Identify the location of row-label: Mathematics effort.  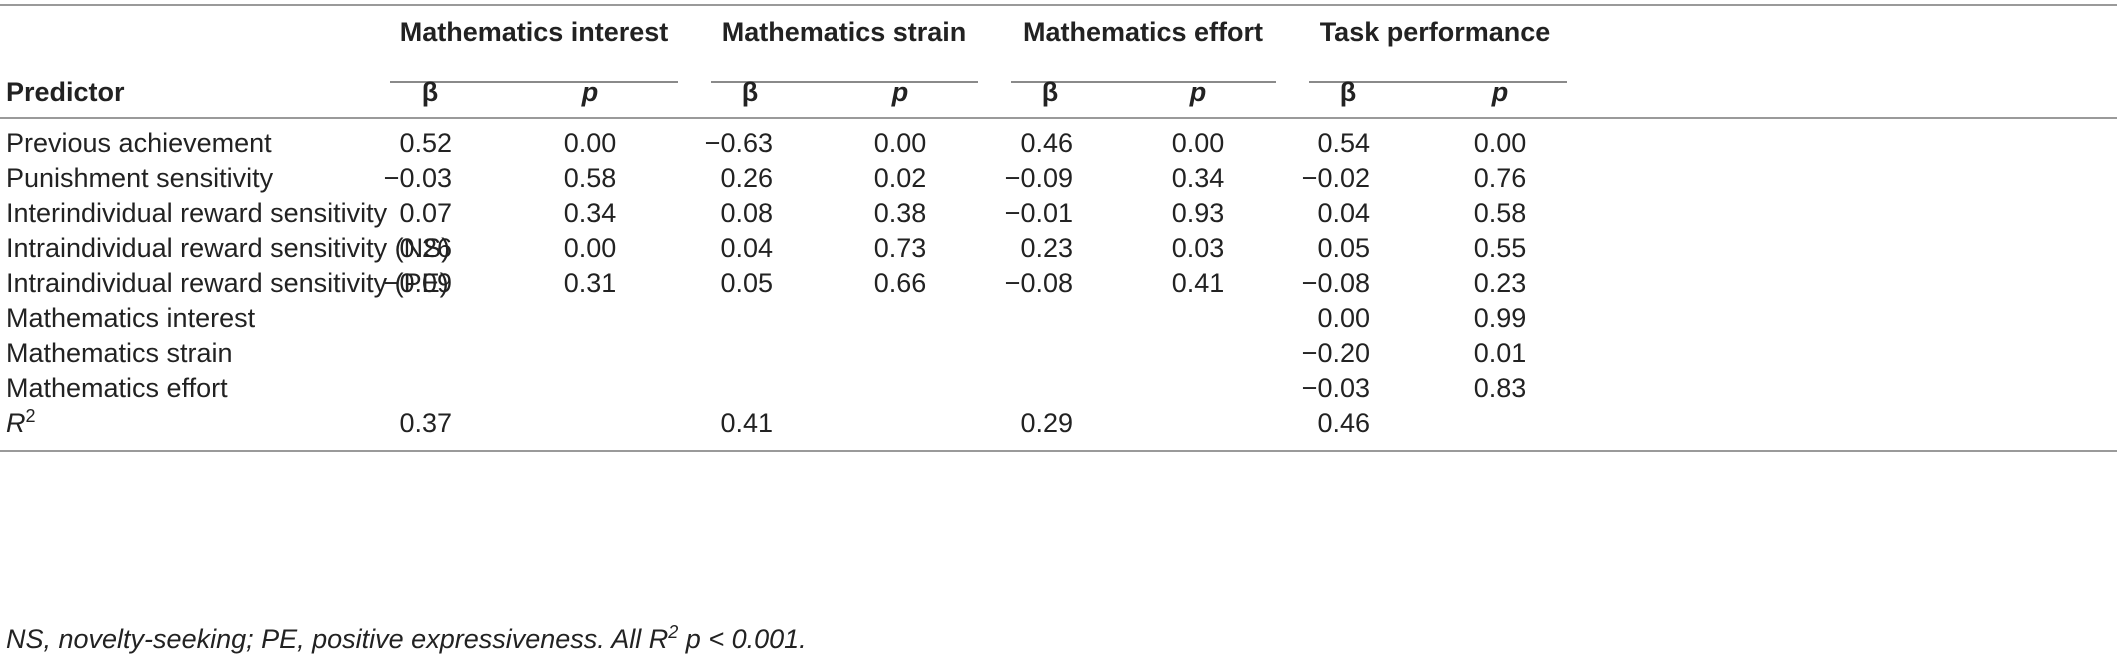
(117, 388).